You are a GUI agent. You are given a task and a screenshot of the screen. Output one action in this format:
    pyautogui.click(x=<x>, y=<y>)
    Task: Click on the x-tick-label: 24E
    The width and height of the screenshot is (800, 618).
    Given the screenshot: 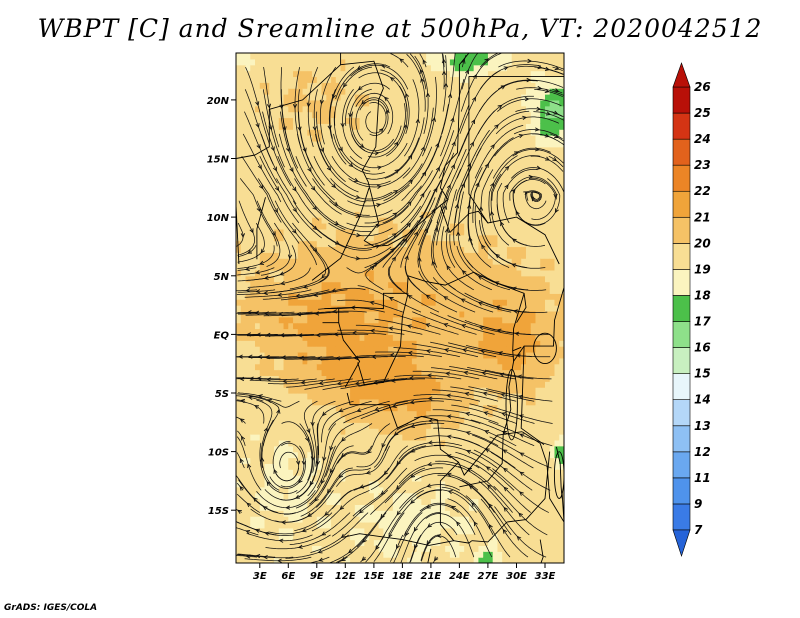 What is the action you would take?
    pyautogui.click(x=459, y=576)
    